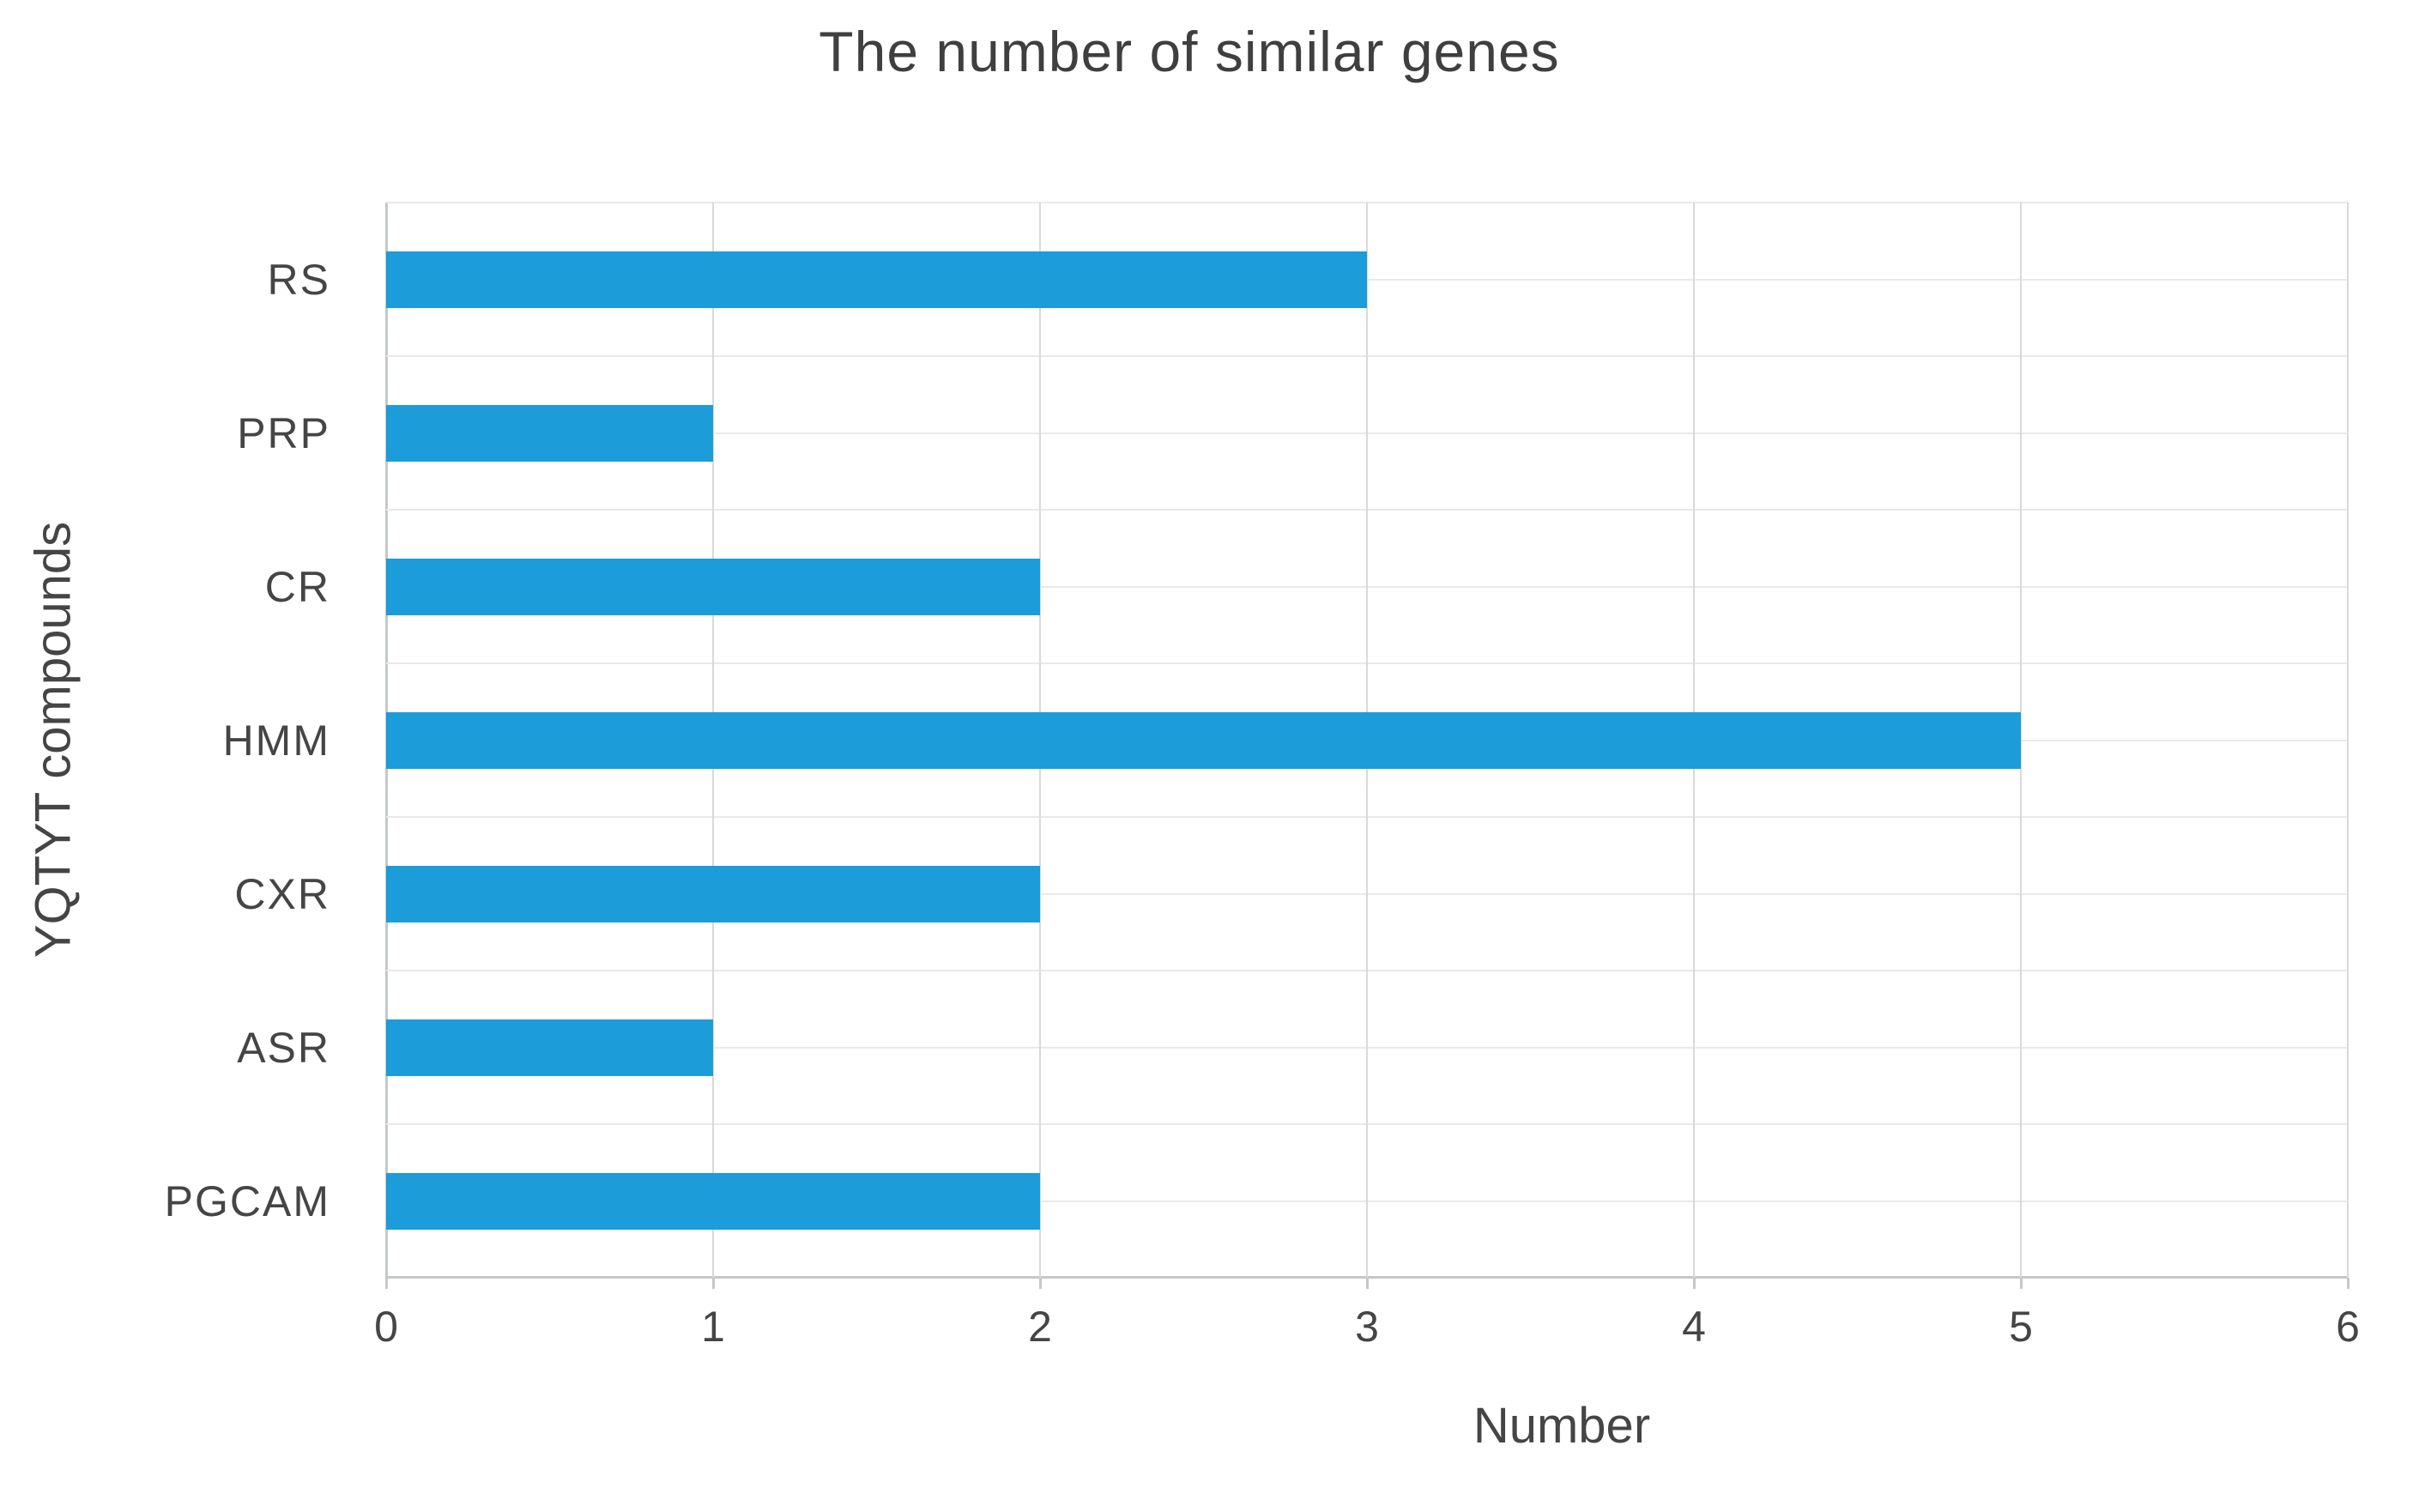 This screenshot has width=2425, height=1512. Describe the element at coordinates (283, 1047) in the screenshot. I see `category-label-ASR: ASR` at that location.